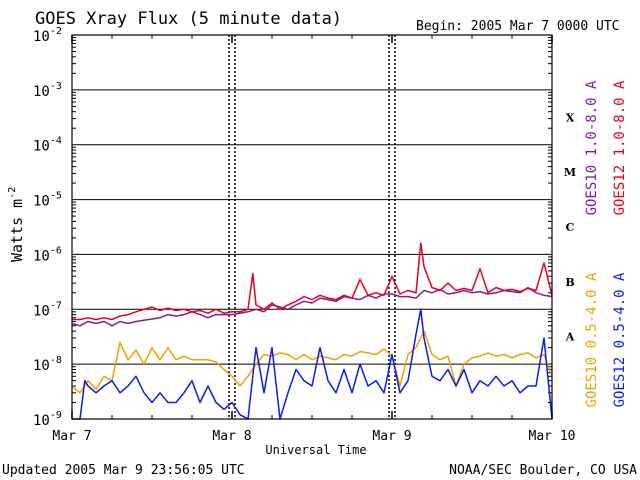 This screenshot has height=480, width=640. I want to click on y-tick-exponent: -7, so click(56, 305).